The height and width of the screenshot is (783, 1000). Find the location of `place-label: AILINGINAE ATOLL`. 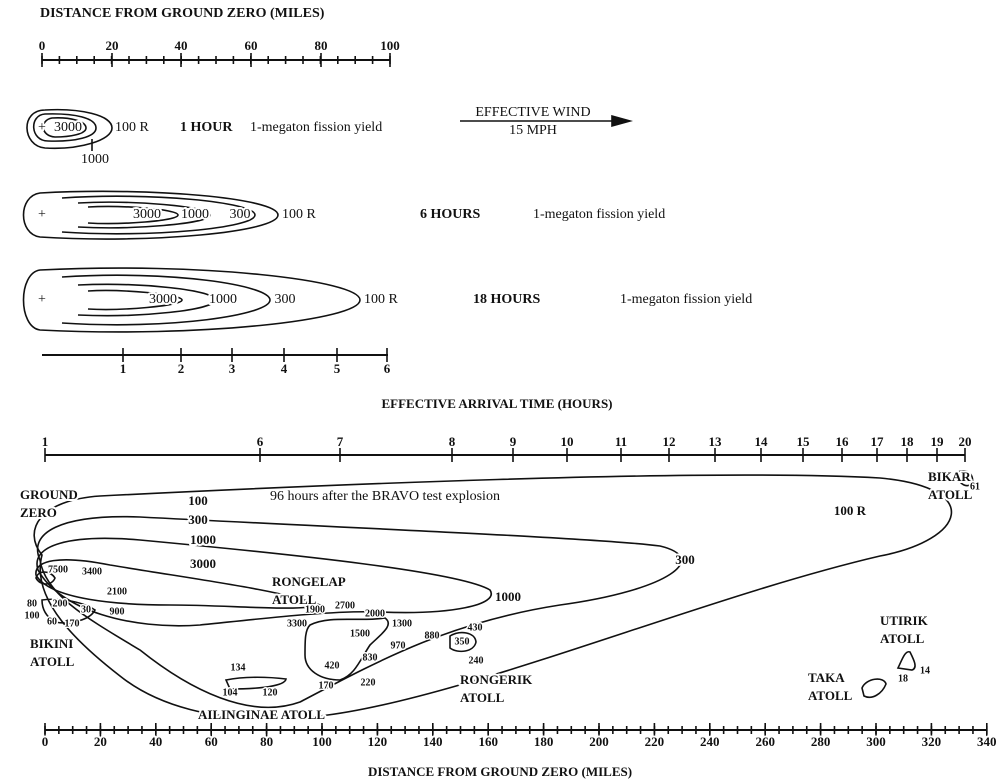

place-label: AILINGINAE ATOLL is located at coordinates (261, 714).